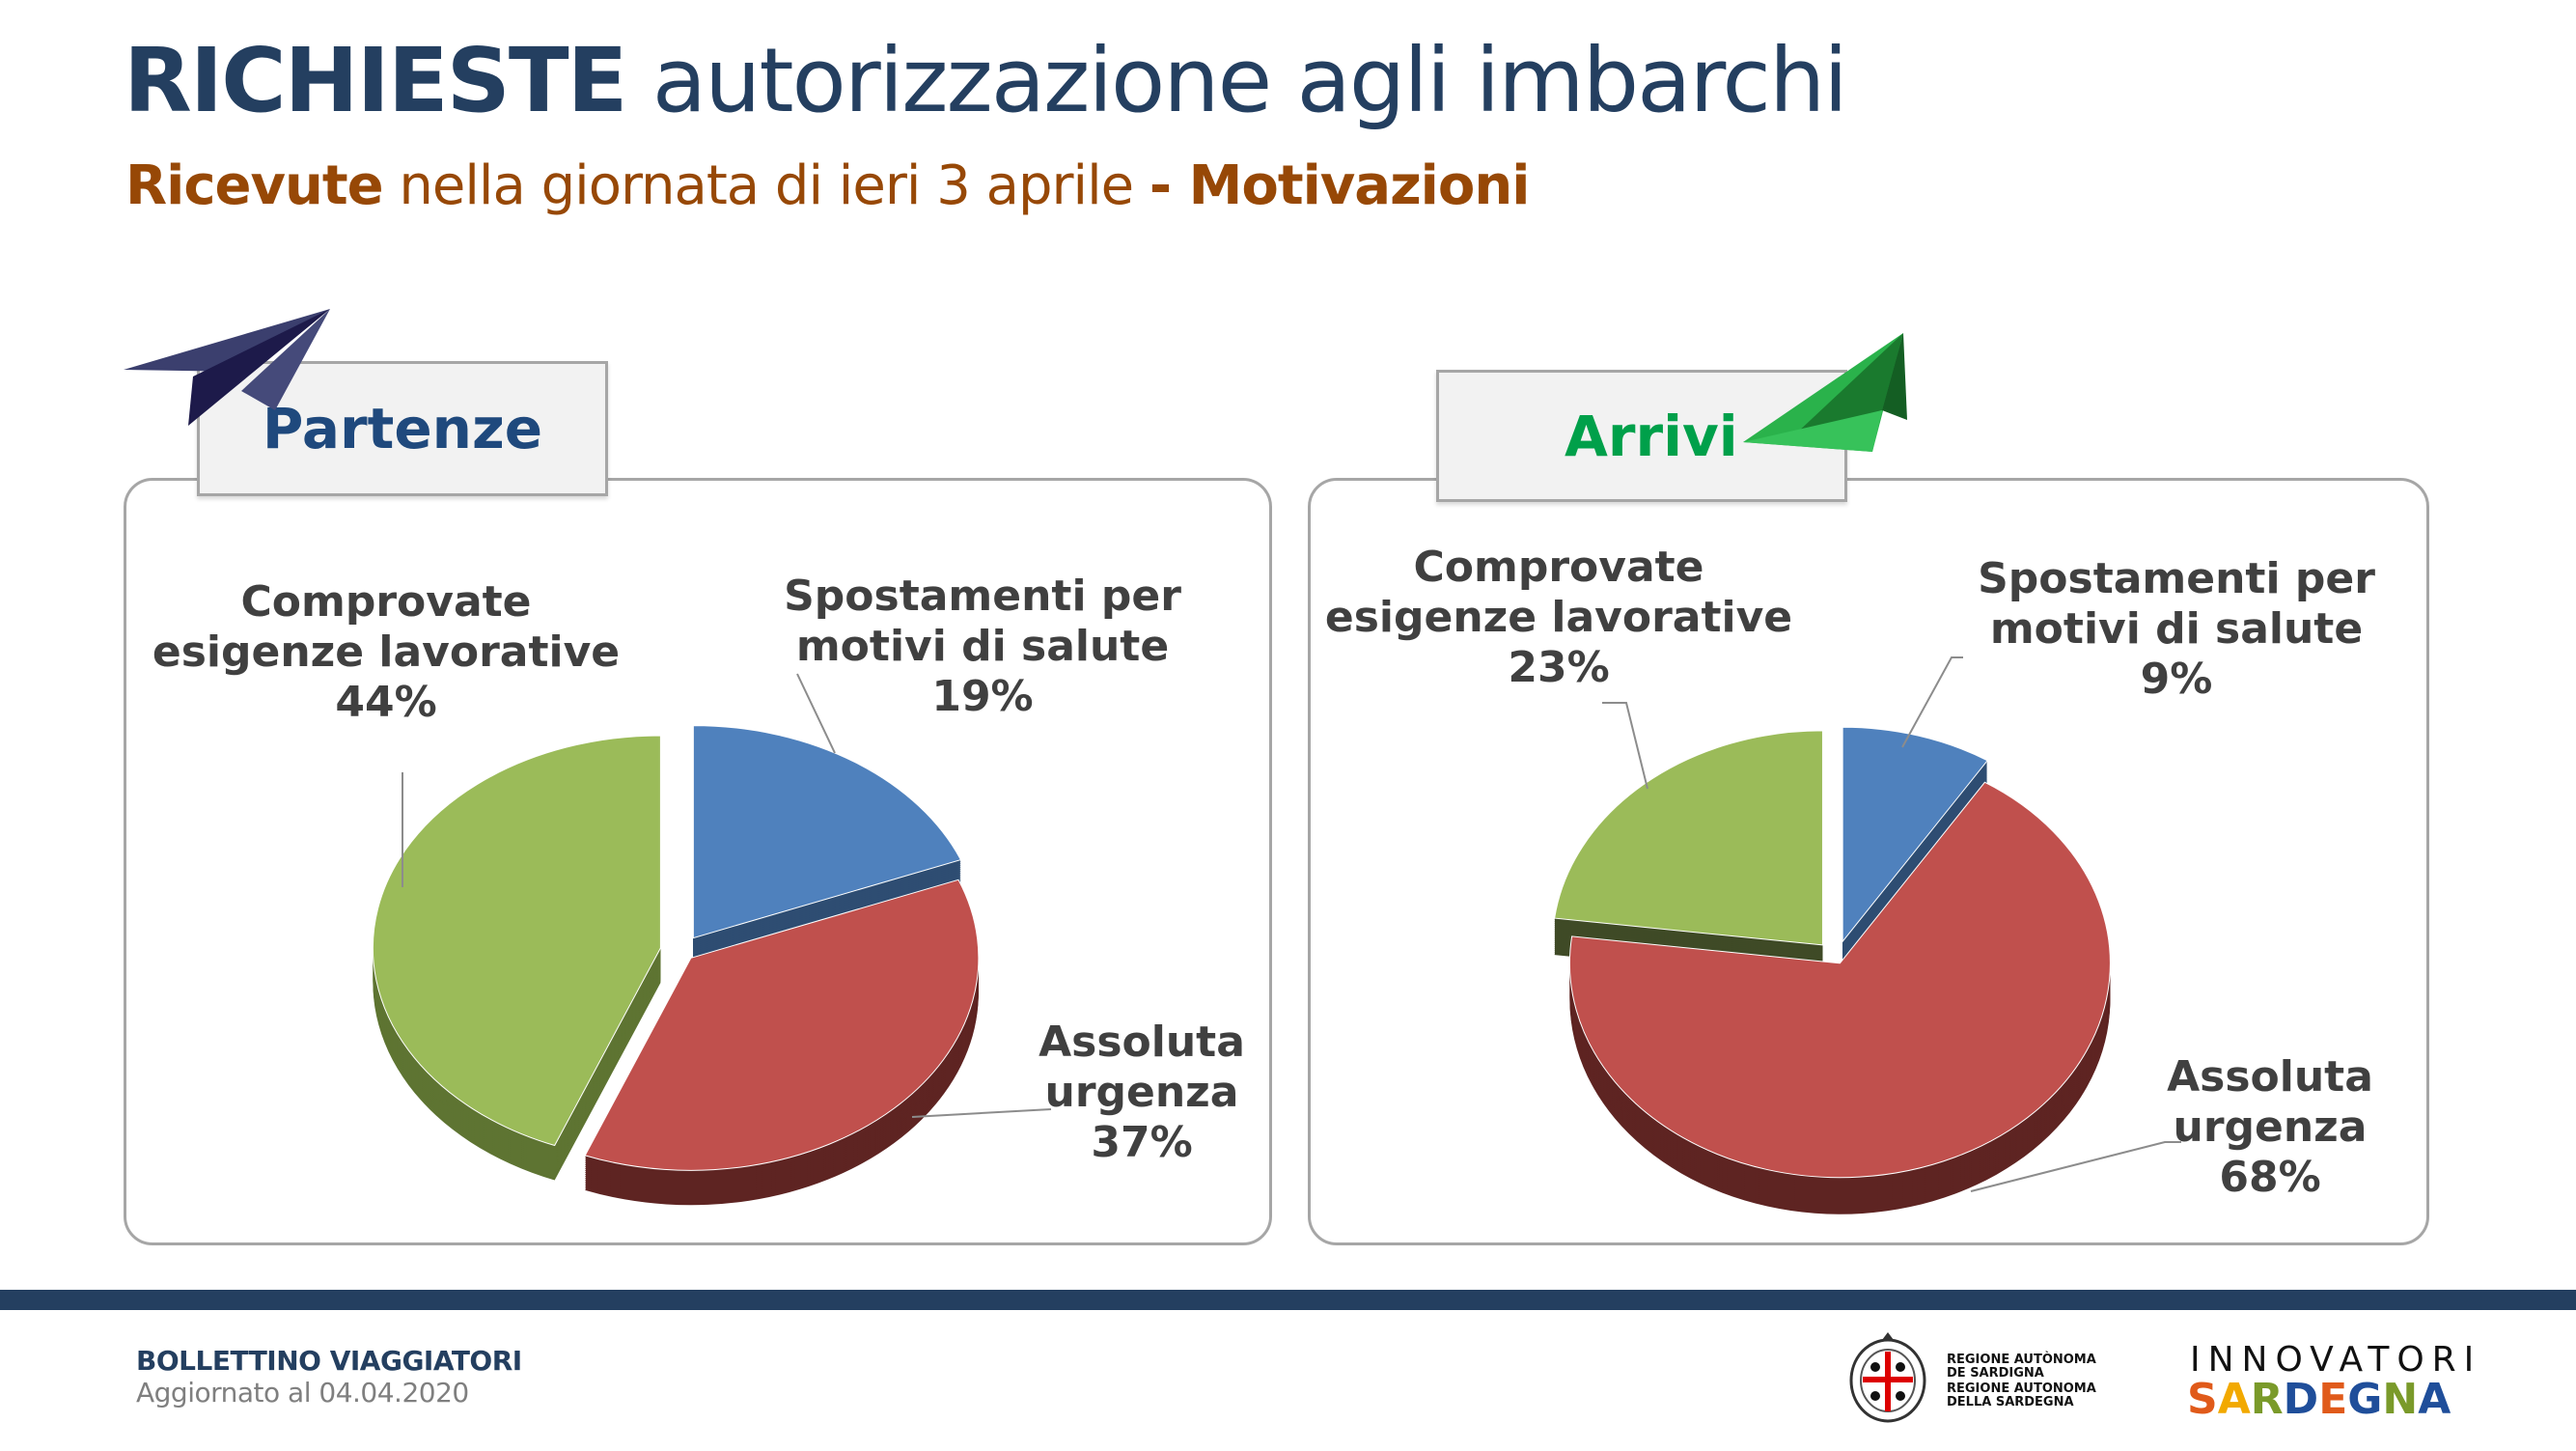 The height and width of the screenshot is (1451, 2576). I want to click on updated-date: Aggiornato al 04.04.2020, so click(302, 1393).